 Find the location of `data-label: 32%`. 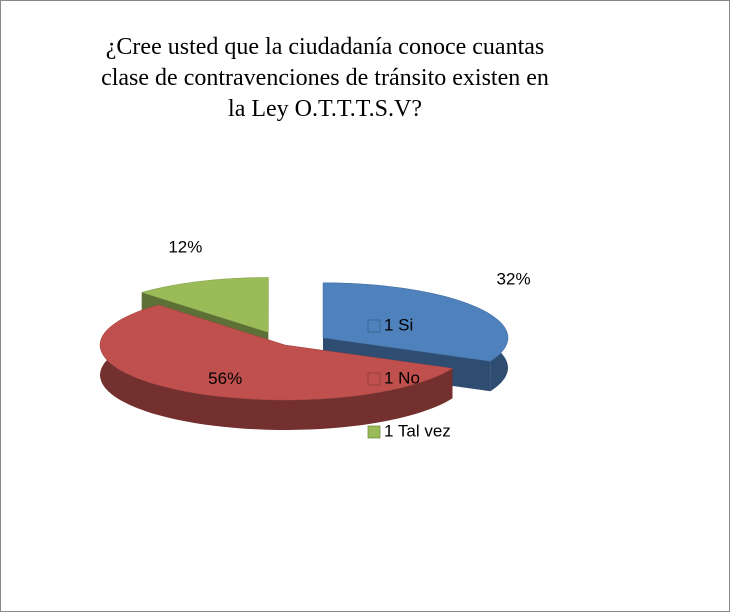

data-label: 32% is located at coordinates (514, 278).